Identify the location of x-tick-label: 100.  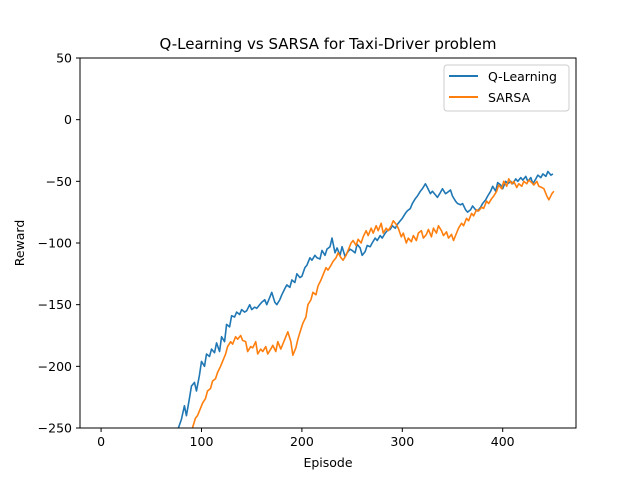
(202, 441).